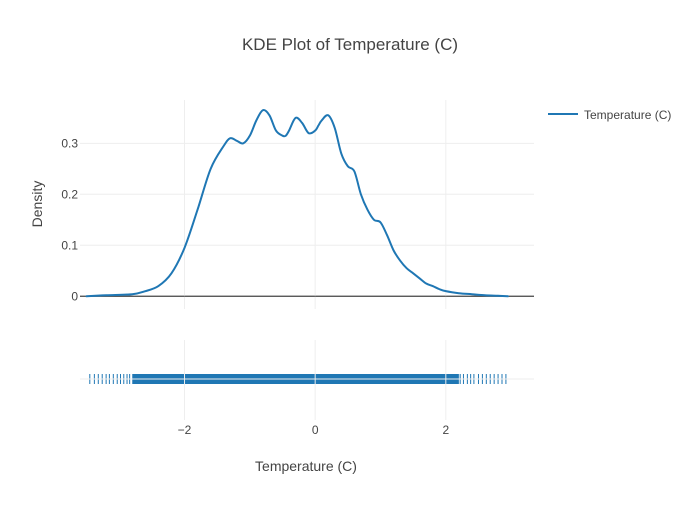 The height and width of the screenshot is (505, 700). What do you see at coordinates (74, 296) in the screenshot?
I see `kde-y-tick-label: 0` at bounding box center [74, 296].